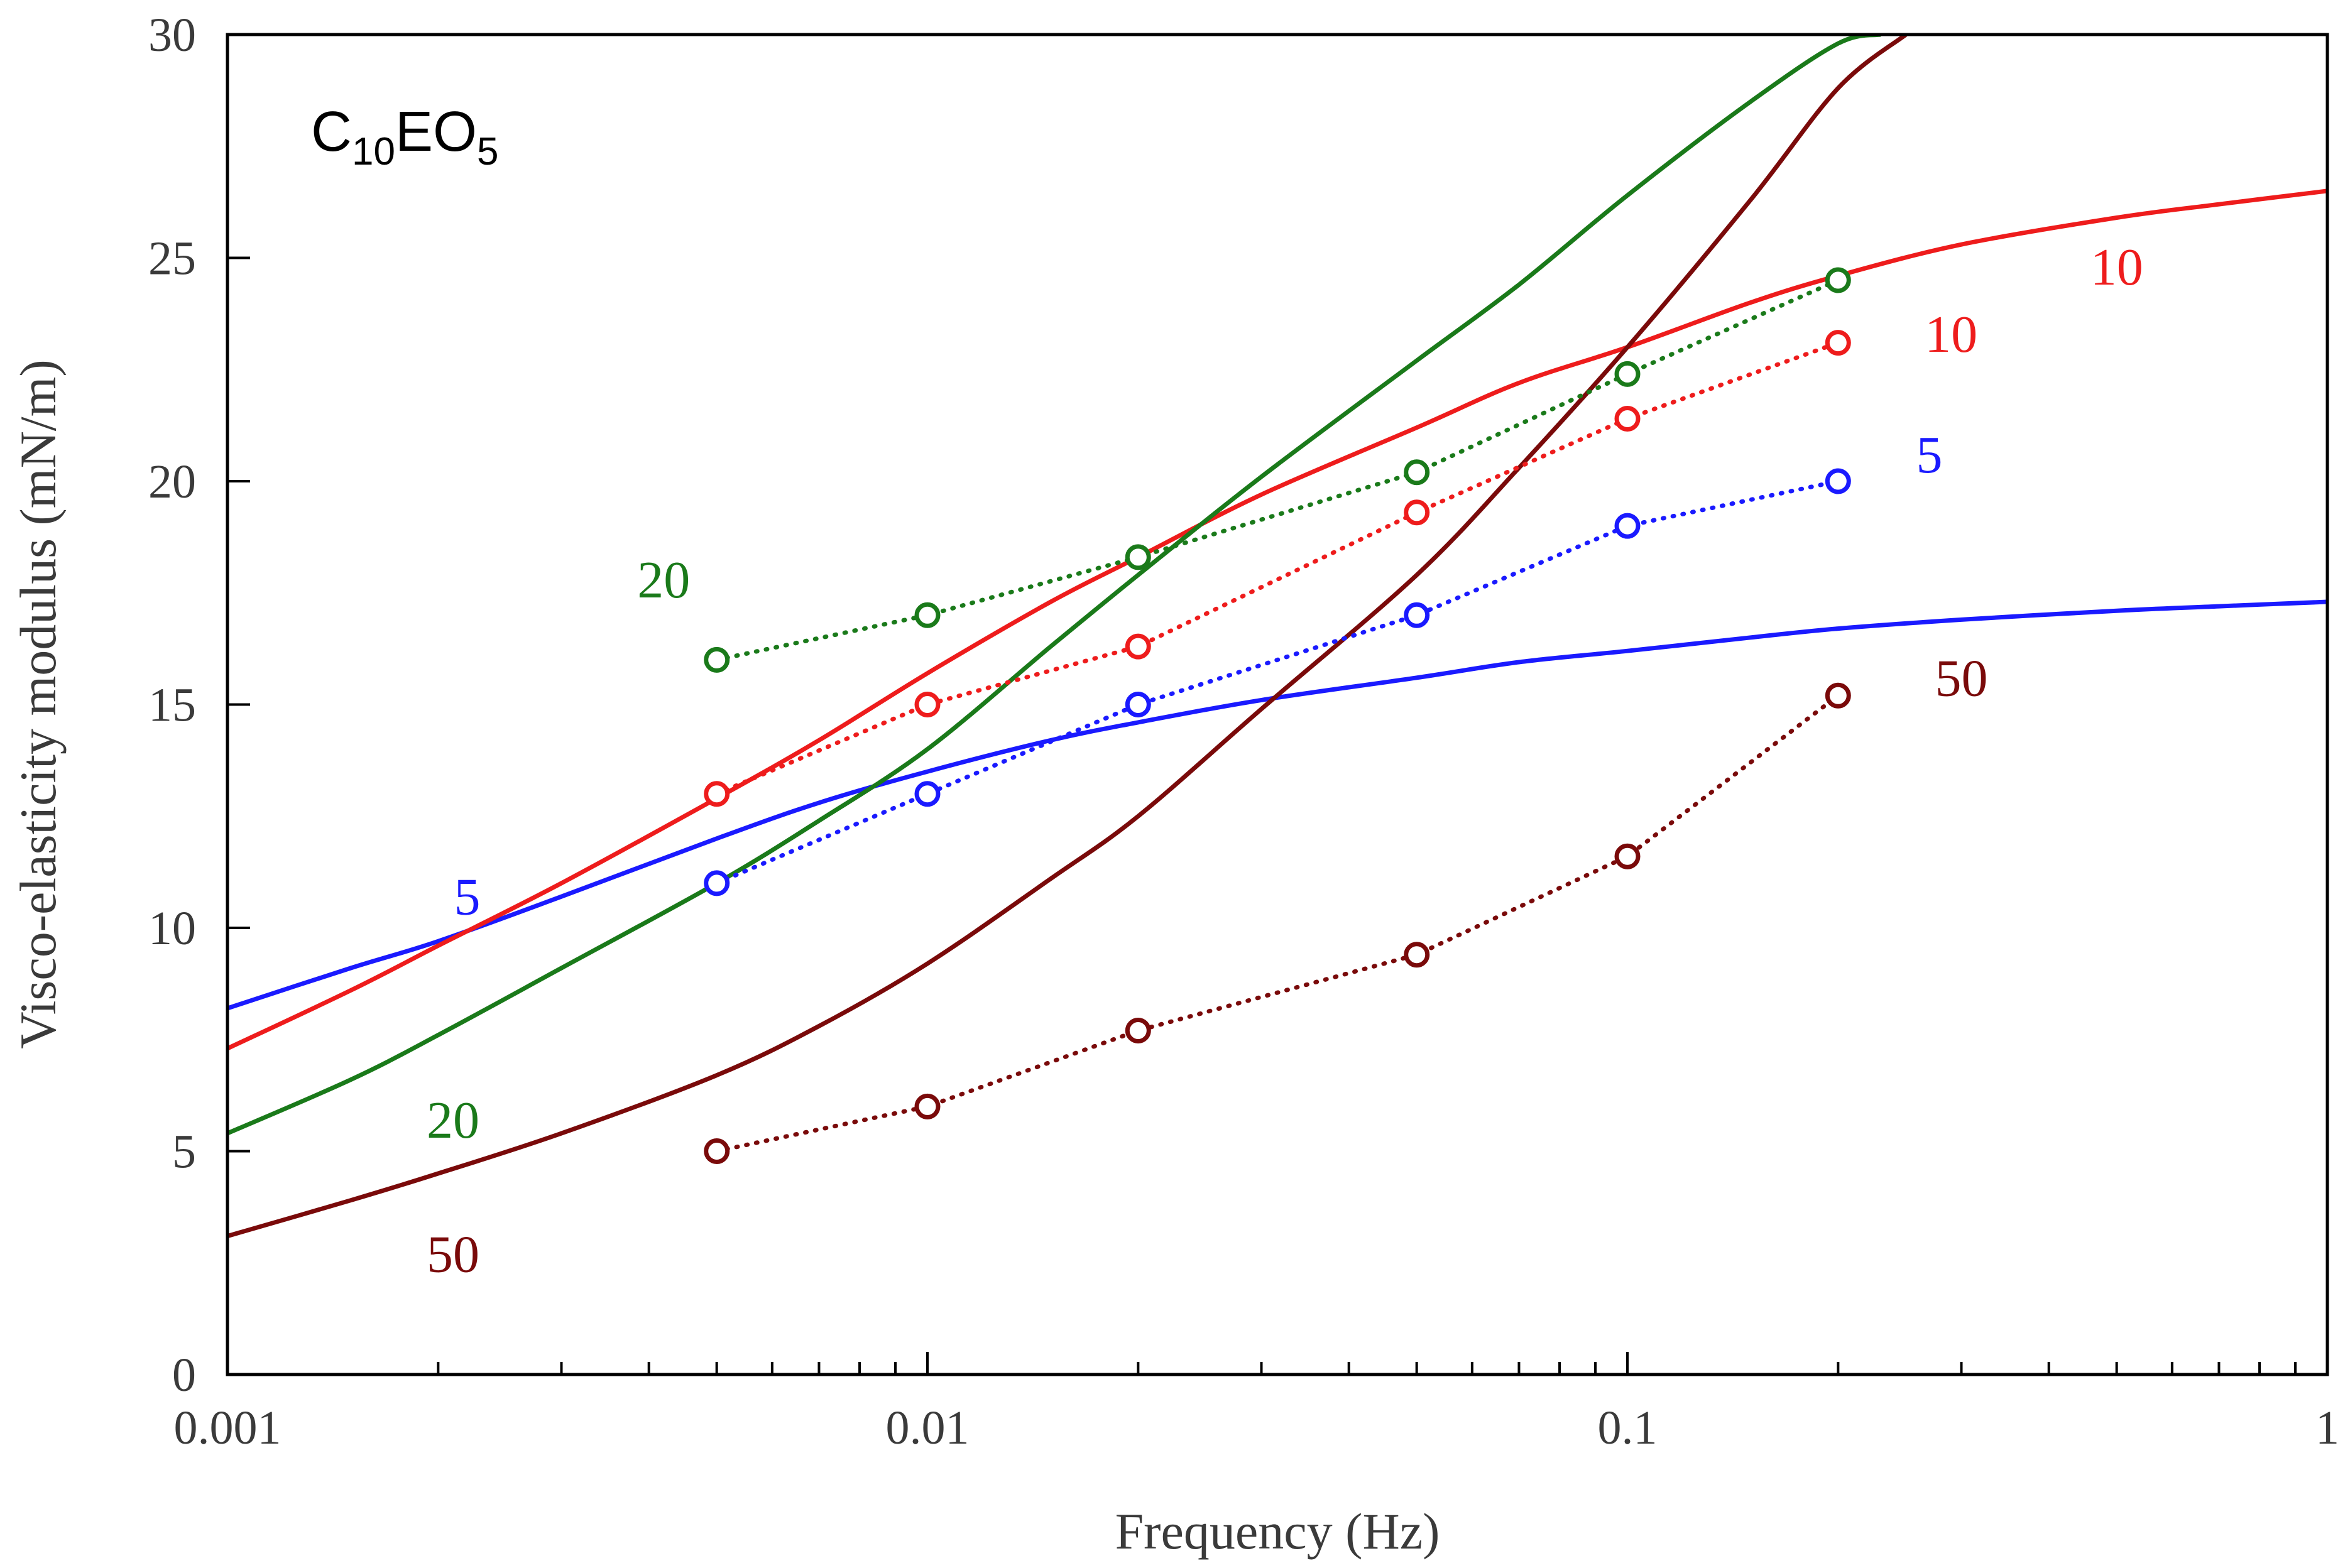 This screenshot has height=1568, width=2350. Describe the element at coordinates (172, 35) in the screenshot. I see `y-tick-label: 30` at that location.